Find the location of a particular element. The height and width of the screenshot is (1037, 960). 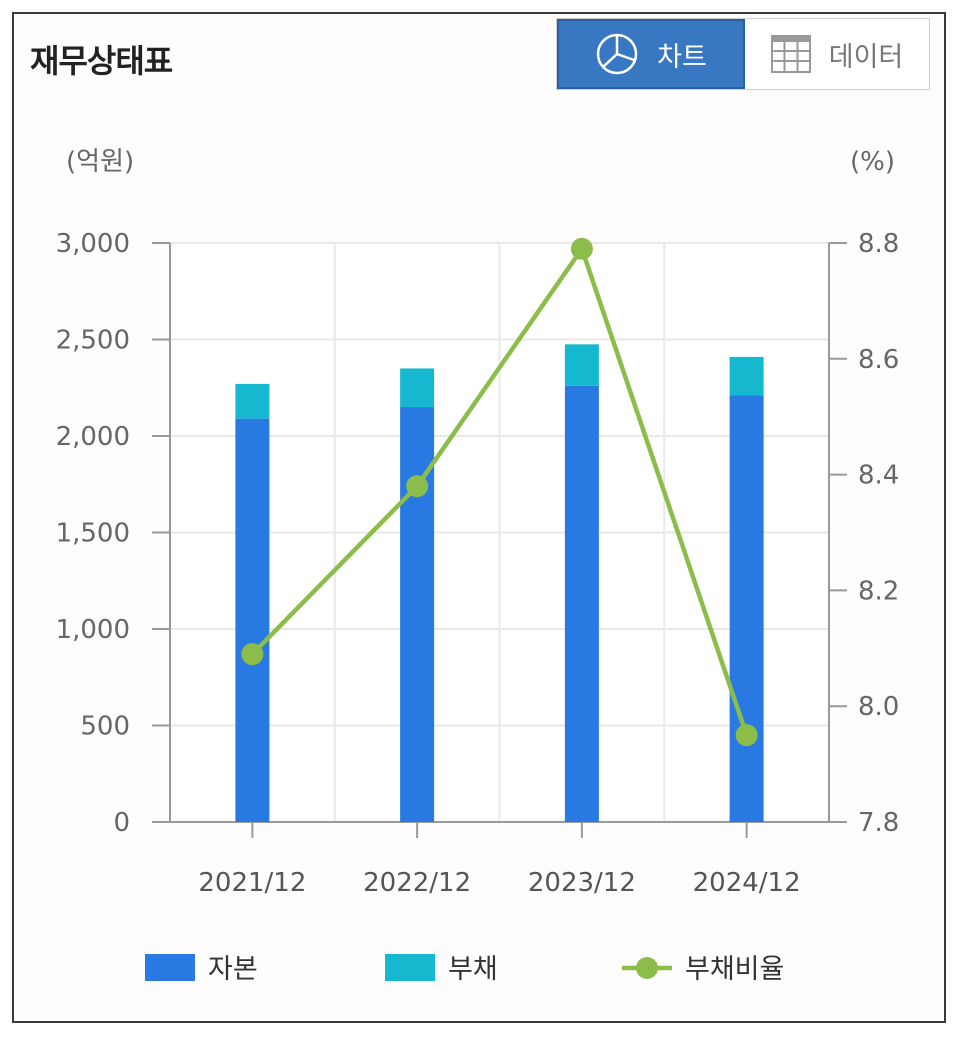

legend-swatch-capital is located at coordinates (170, 967).